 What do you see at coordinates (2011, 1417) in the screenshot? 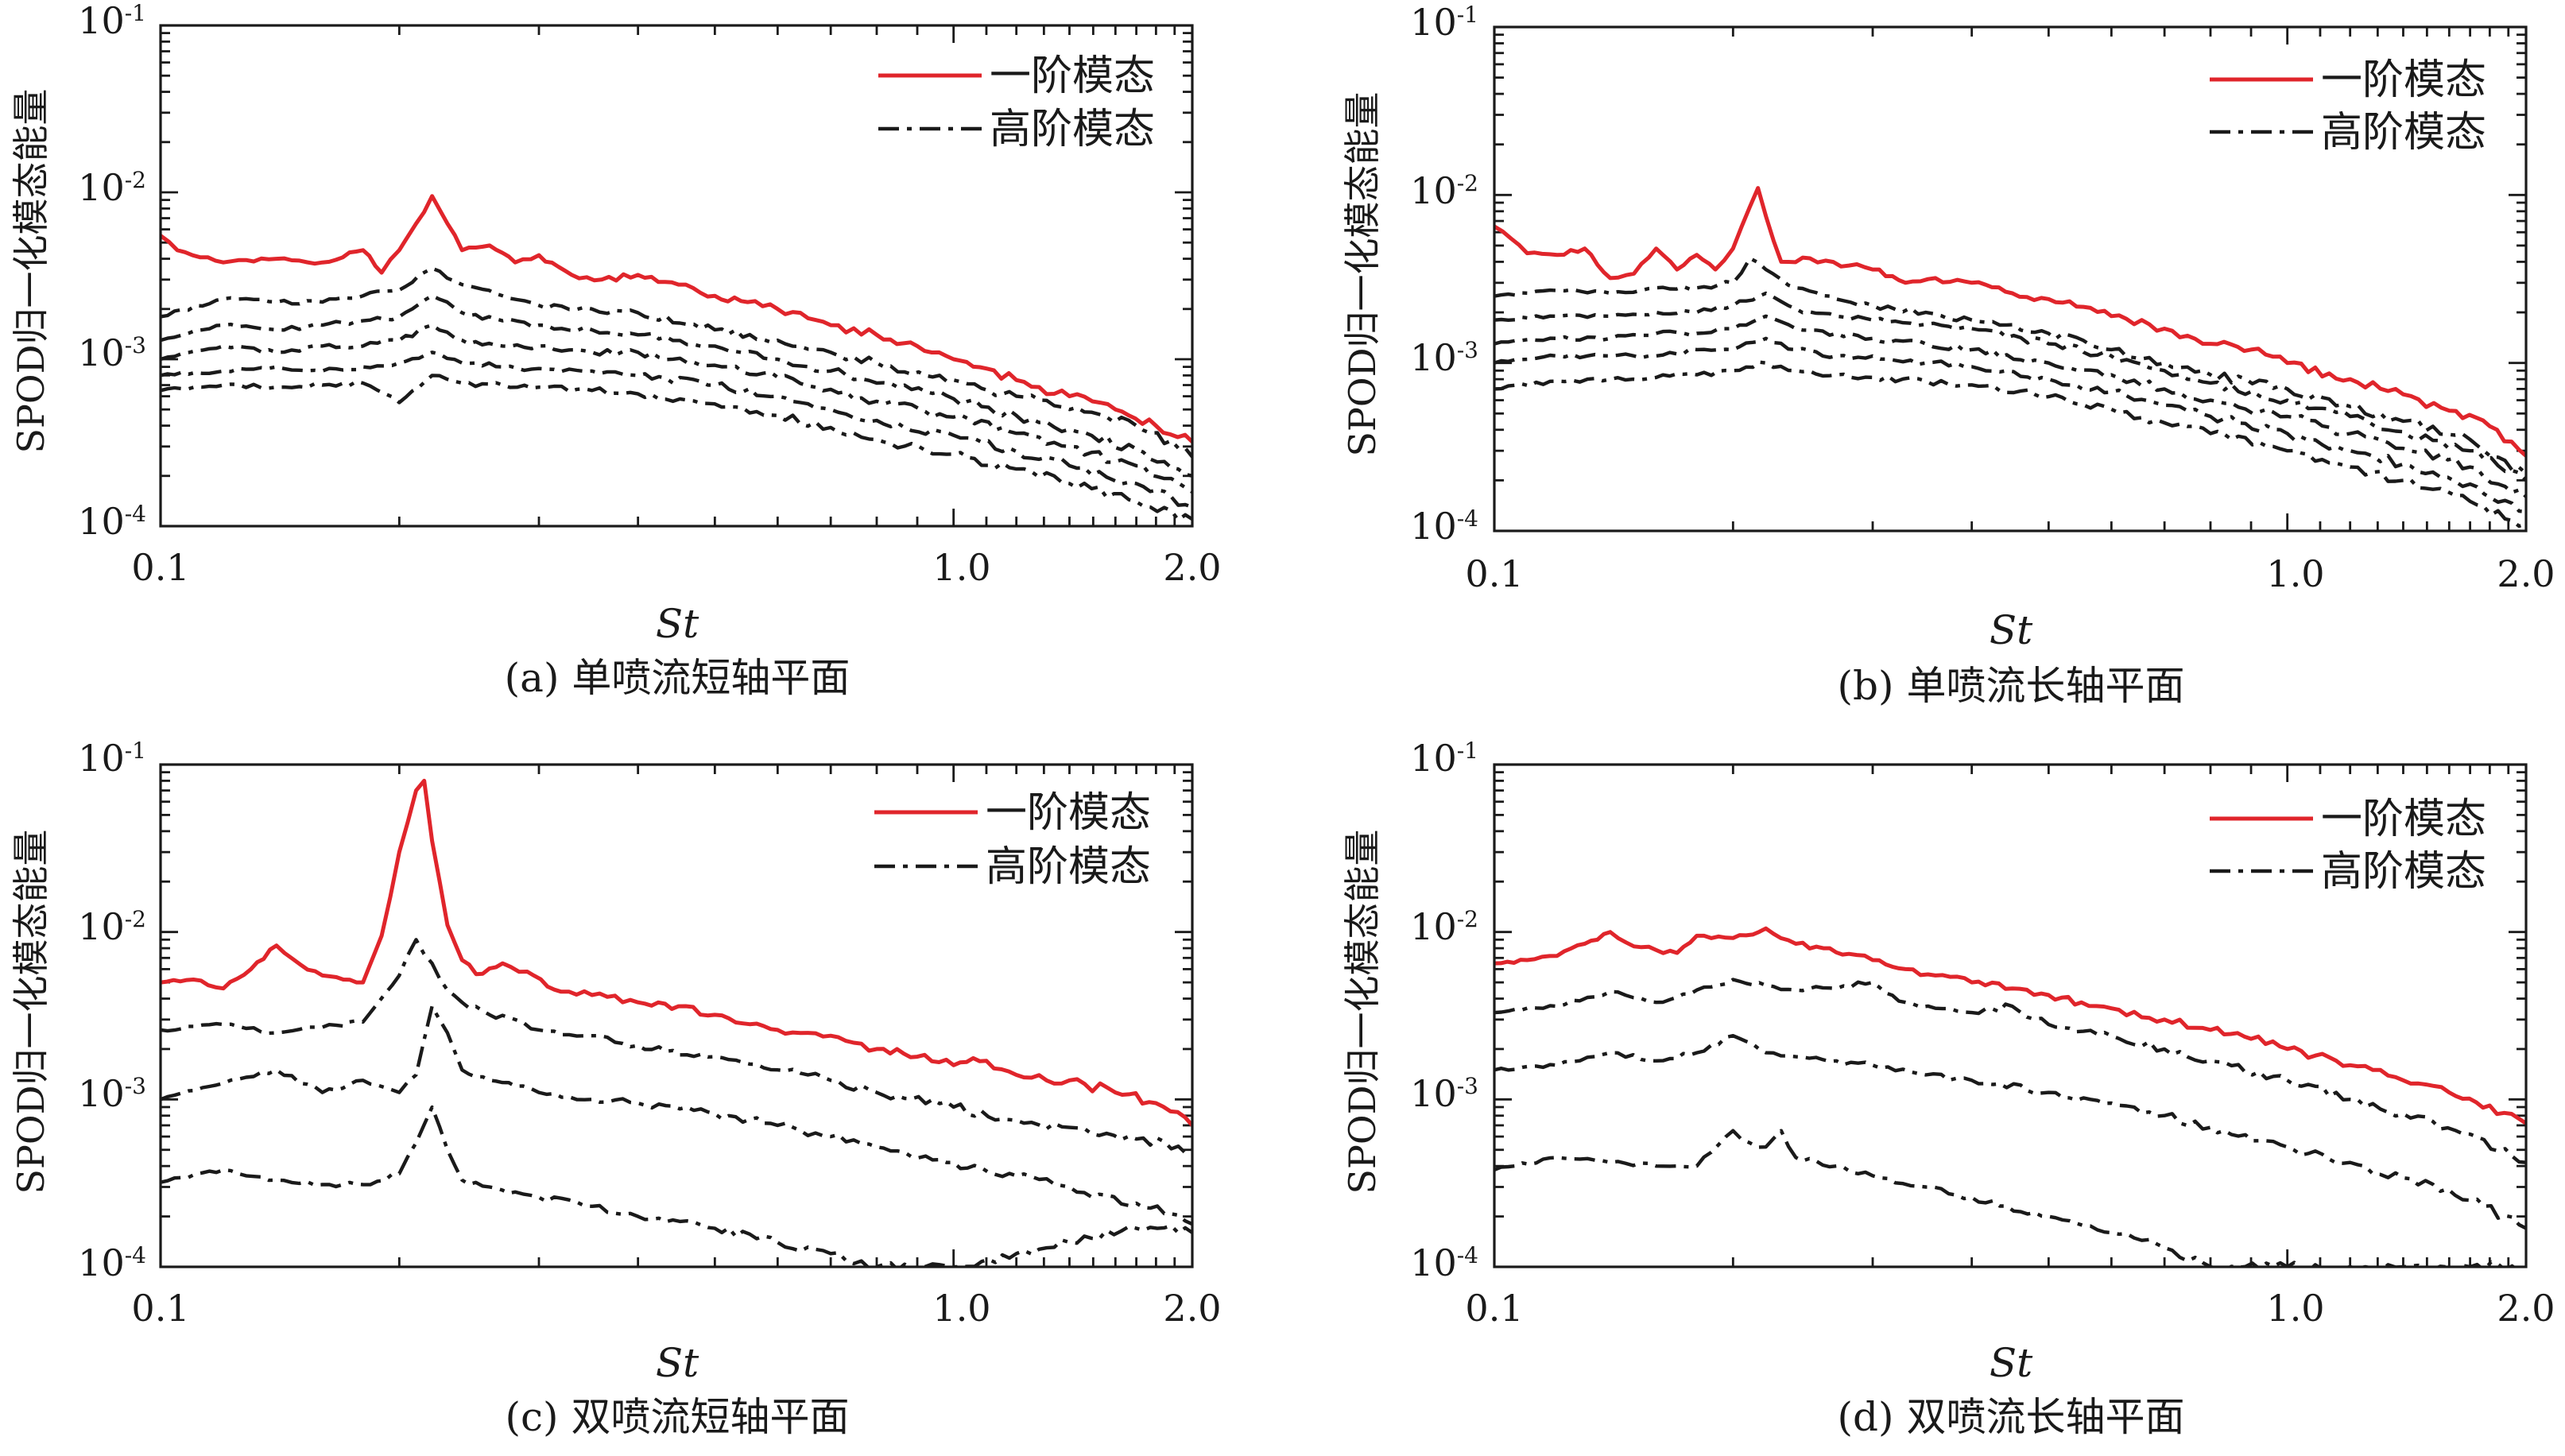
I see `panel-caption: (d) 双喷流长轴平面` at bounding box center [2011, 1417].